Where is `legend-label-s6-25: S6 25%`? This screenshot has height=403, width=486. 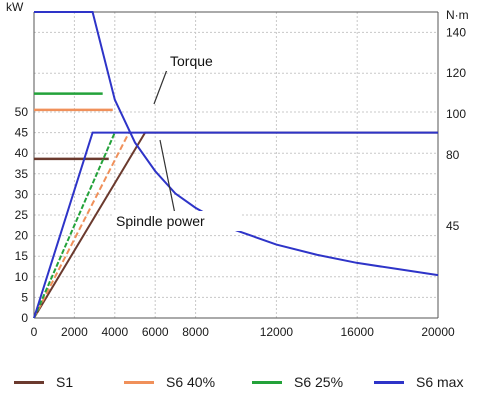
legend-label-s6-25: S6 25% is located at coordinates (319, 382).